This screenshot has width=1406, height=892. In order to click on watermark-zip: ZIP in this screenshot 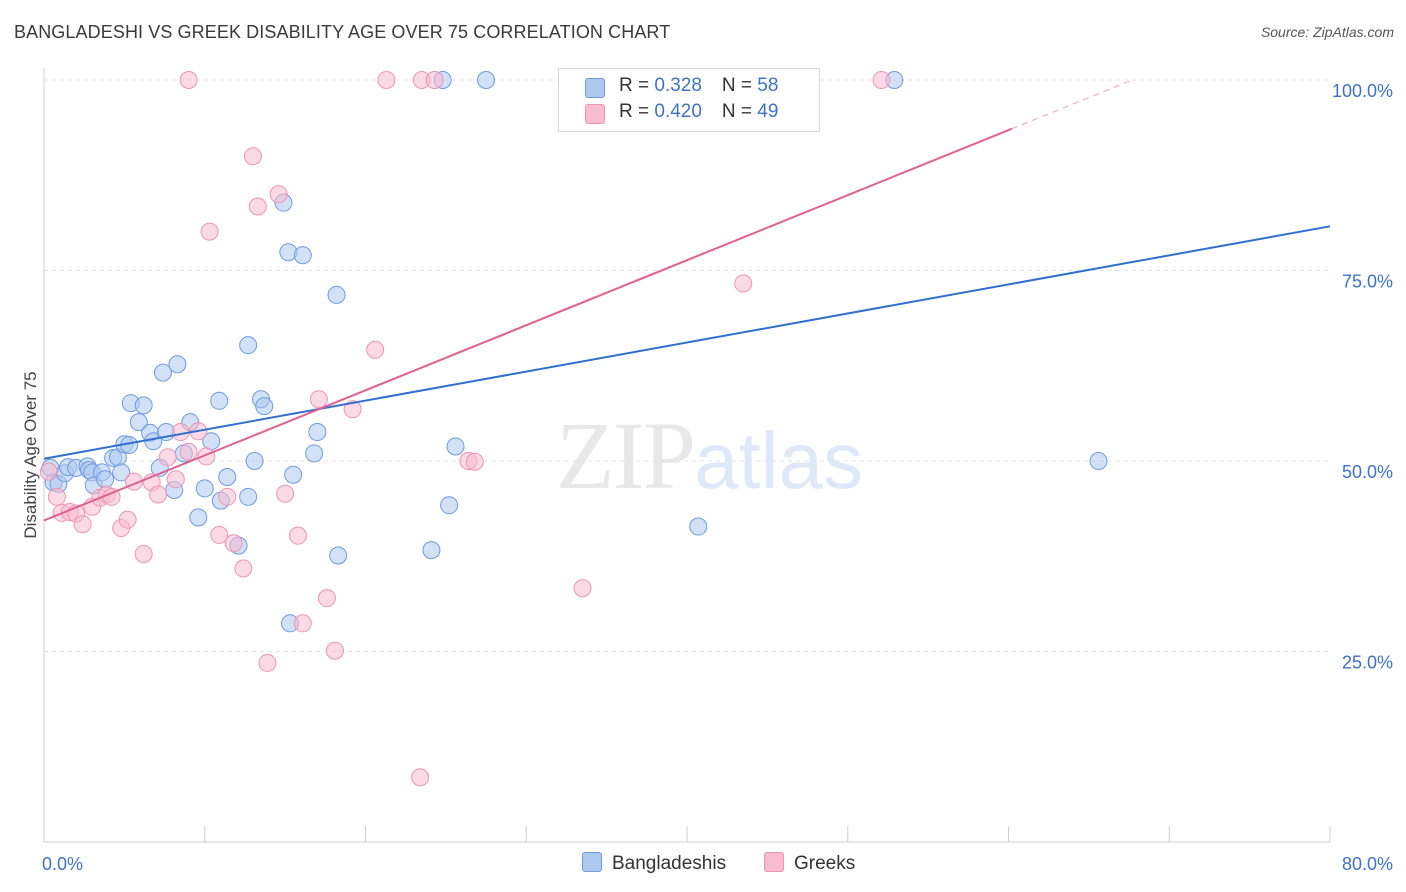, I will do `click(626, 455)`.